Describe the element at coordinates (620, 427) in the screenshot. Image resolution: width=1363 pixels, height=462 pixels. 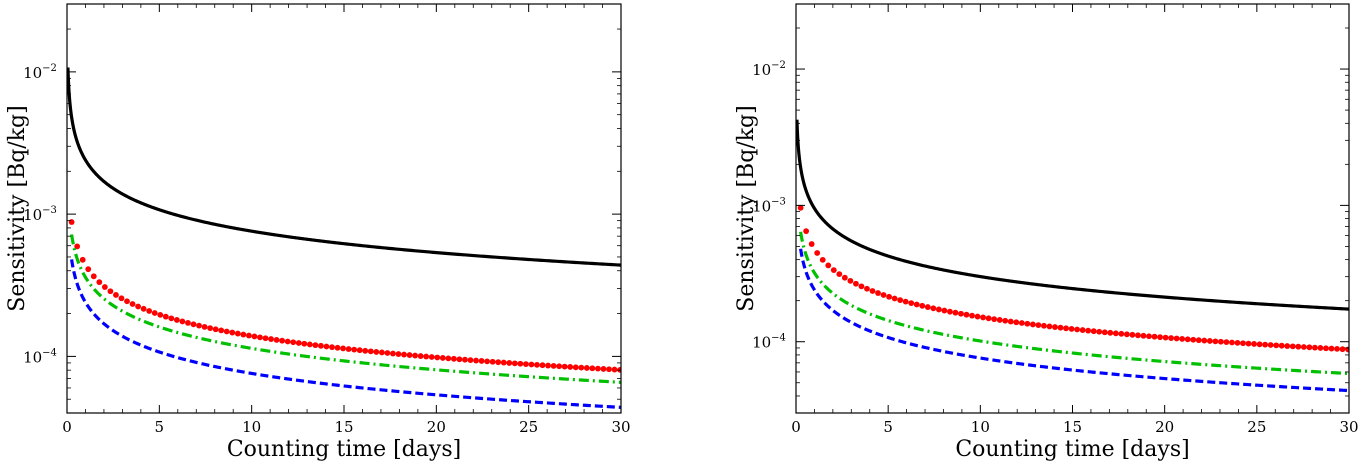
I see `x-tick-label: 30` at that location.